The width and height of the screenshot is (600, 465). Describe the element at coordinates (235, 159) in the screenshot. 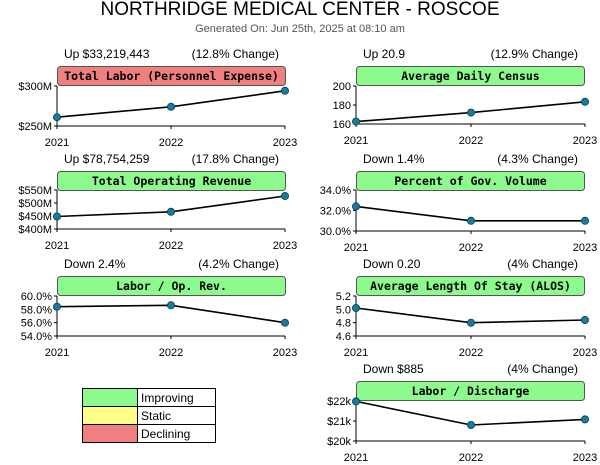

I see `change-percent: (17.8% Change)` at that location.